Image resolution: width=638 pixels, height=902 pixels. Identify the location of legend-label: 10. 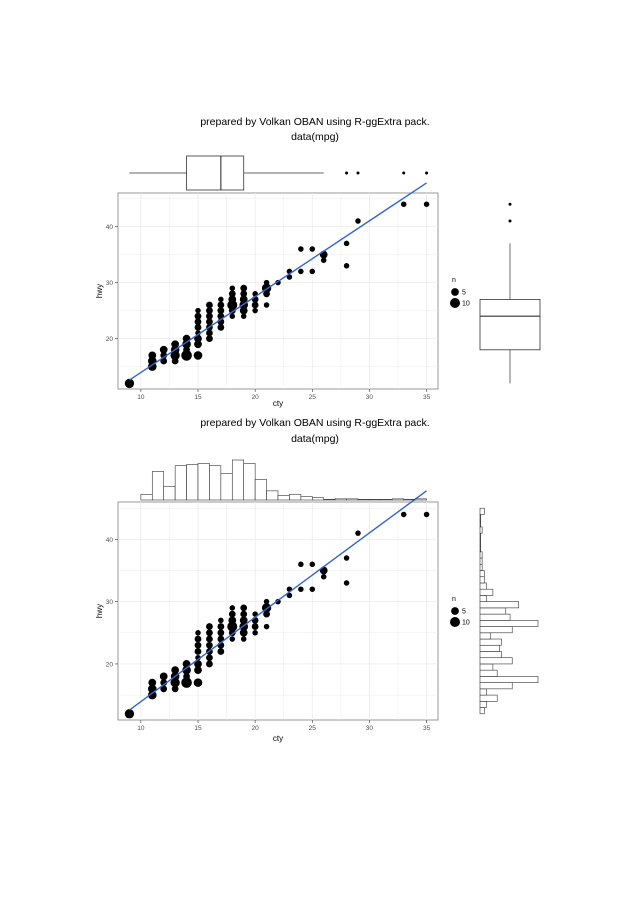
(466, 623).